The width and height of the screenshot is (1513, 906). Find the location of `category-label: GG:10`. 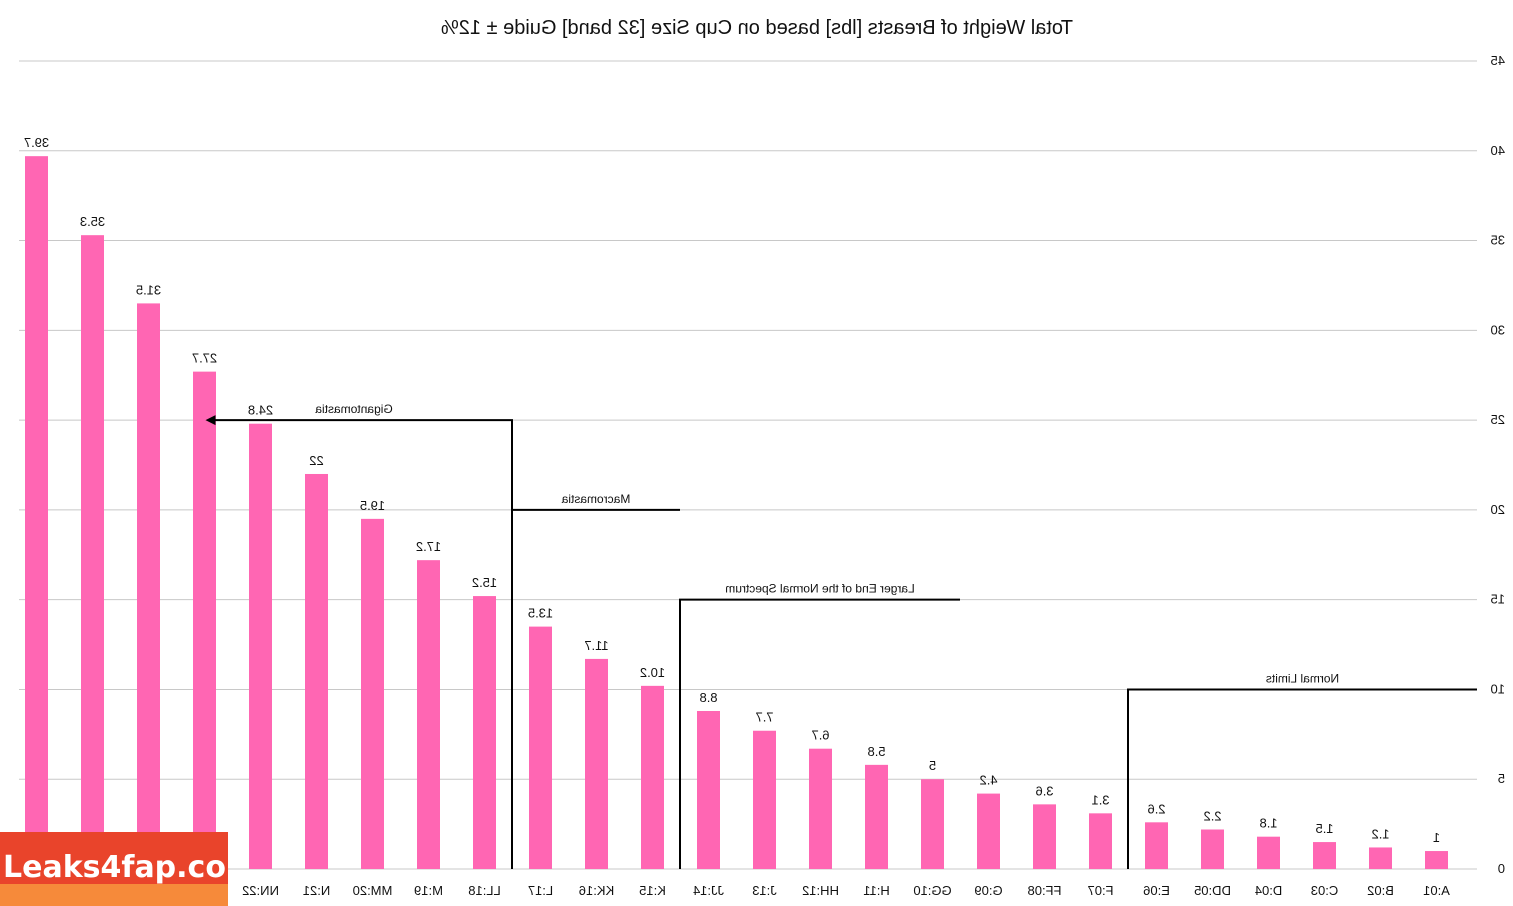

category-label: GG:10 is located at coordinates (932, 890).